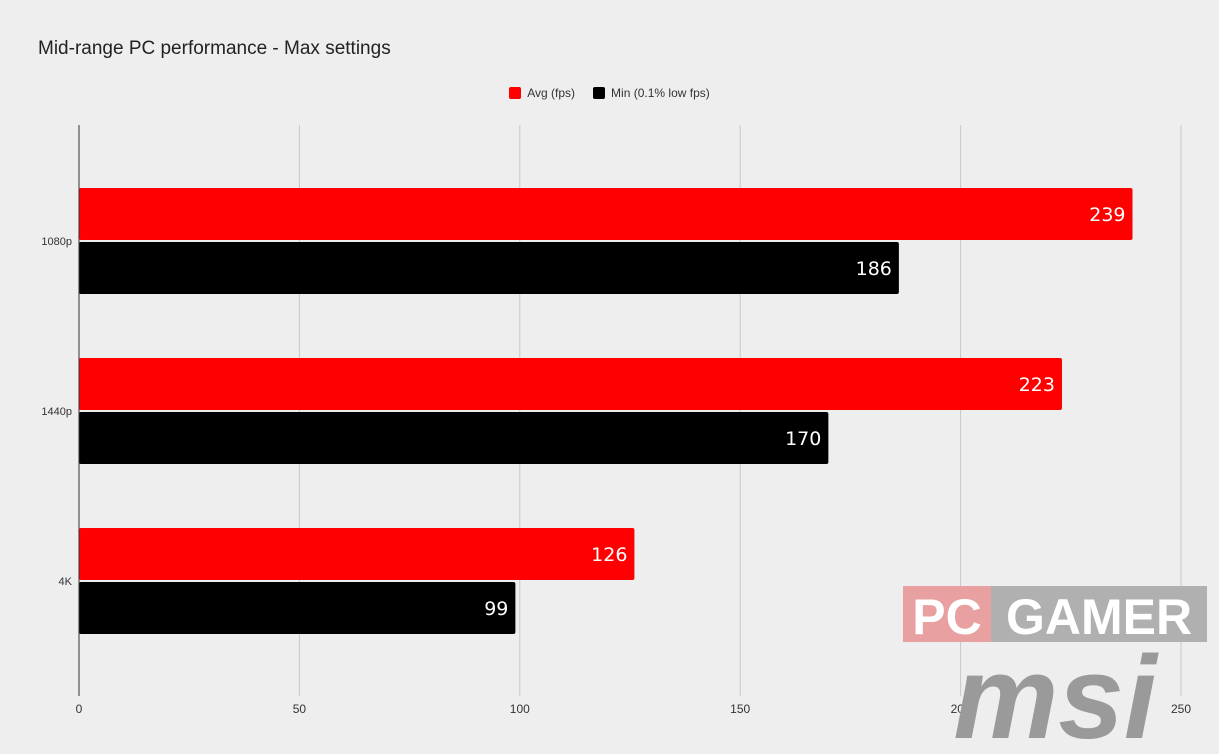 Image resolution: width=1219 pixels, height=754 pixels. I want to click on legend: Avg (fps) Min (0.1% low fps), so click(609, 93).